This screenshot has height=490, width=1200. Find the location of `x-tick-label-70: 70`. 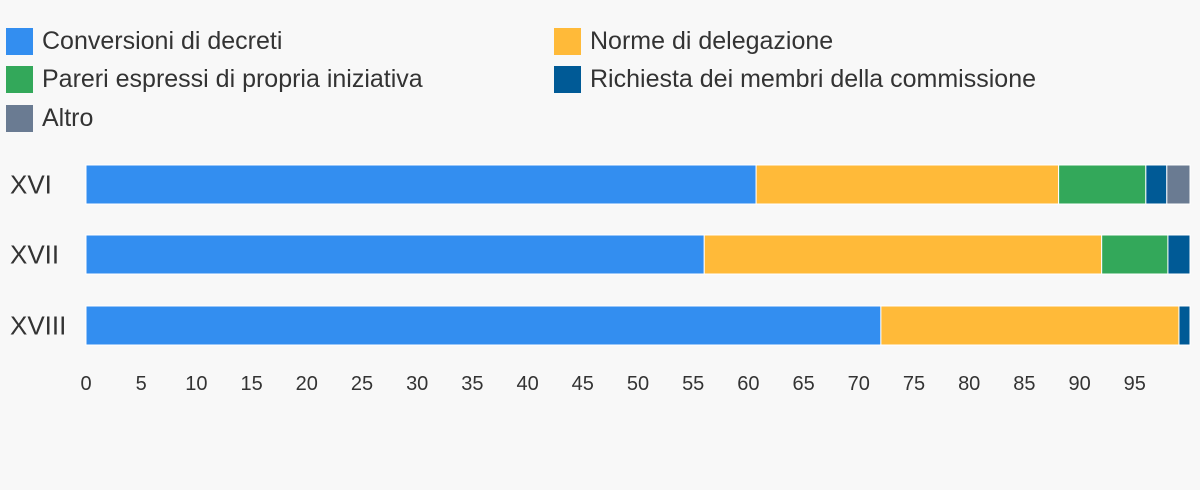

x-tick-label-70: 70 is located at coordinates (859, 384).